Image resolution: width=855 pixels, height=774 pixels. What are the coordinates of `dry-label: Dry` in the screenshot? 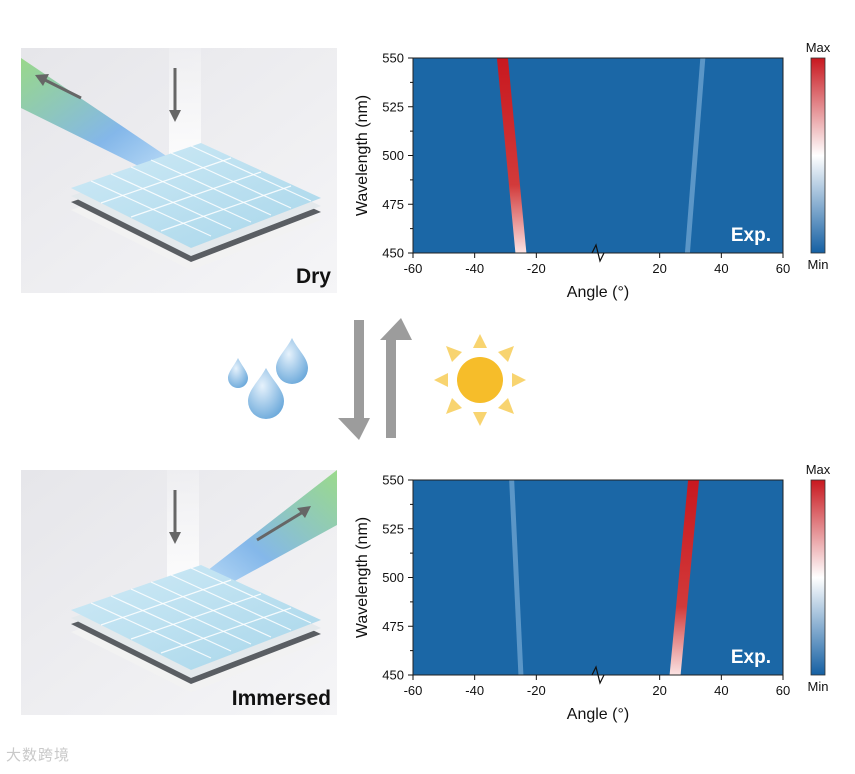 It's located at (313, 276).